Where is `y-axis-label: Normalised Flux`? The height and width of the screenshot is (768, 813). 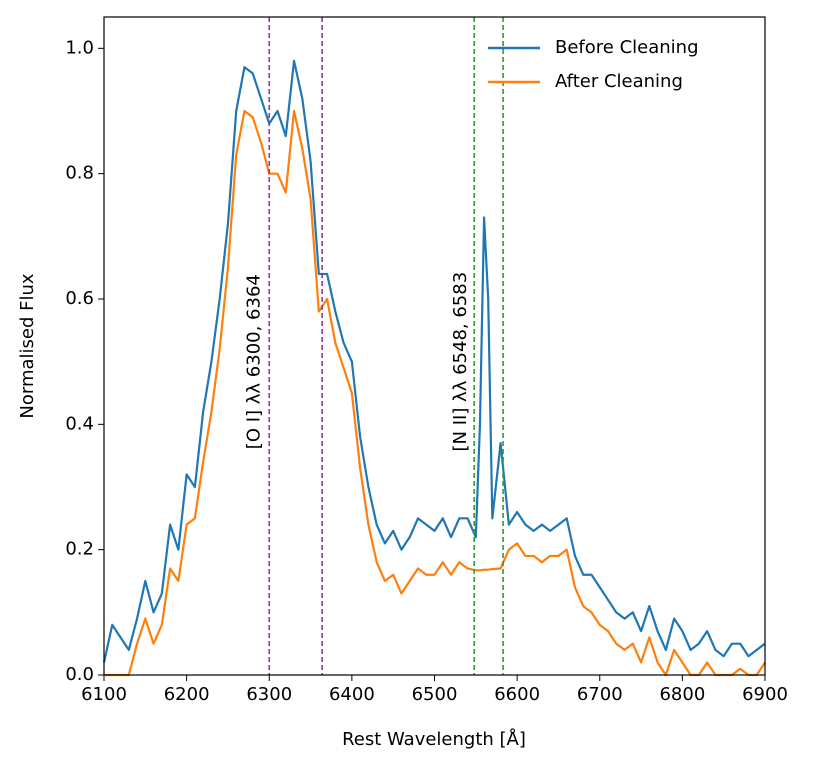
y-axis-label: Normalised Flux is located at coordinates (27, 345).